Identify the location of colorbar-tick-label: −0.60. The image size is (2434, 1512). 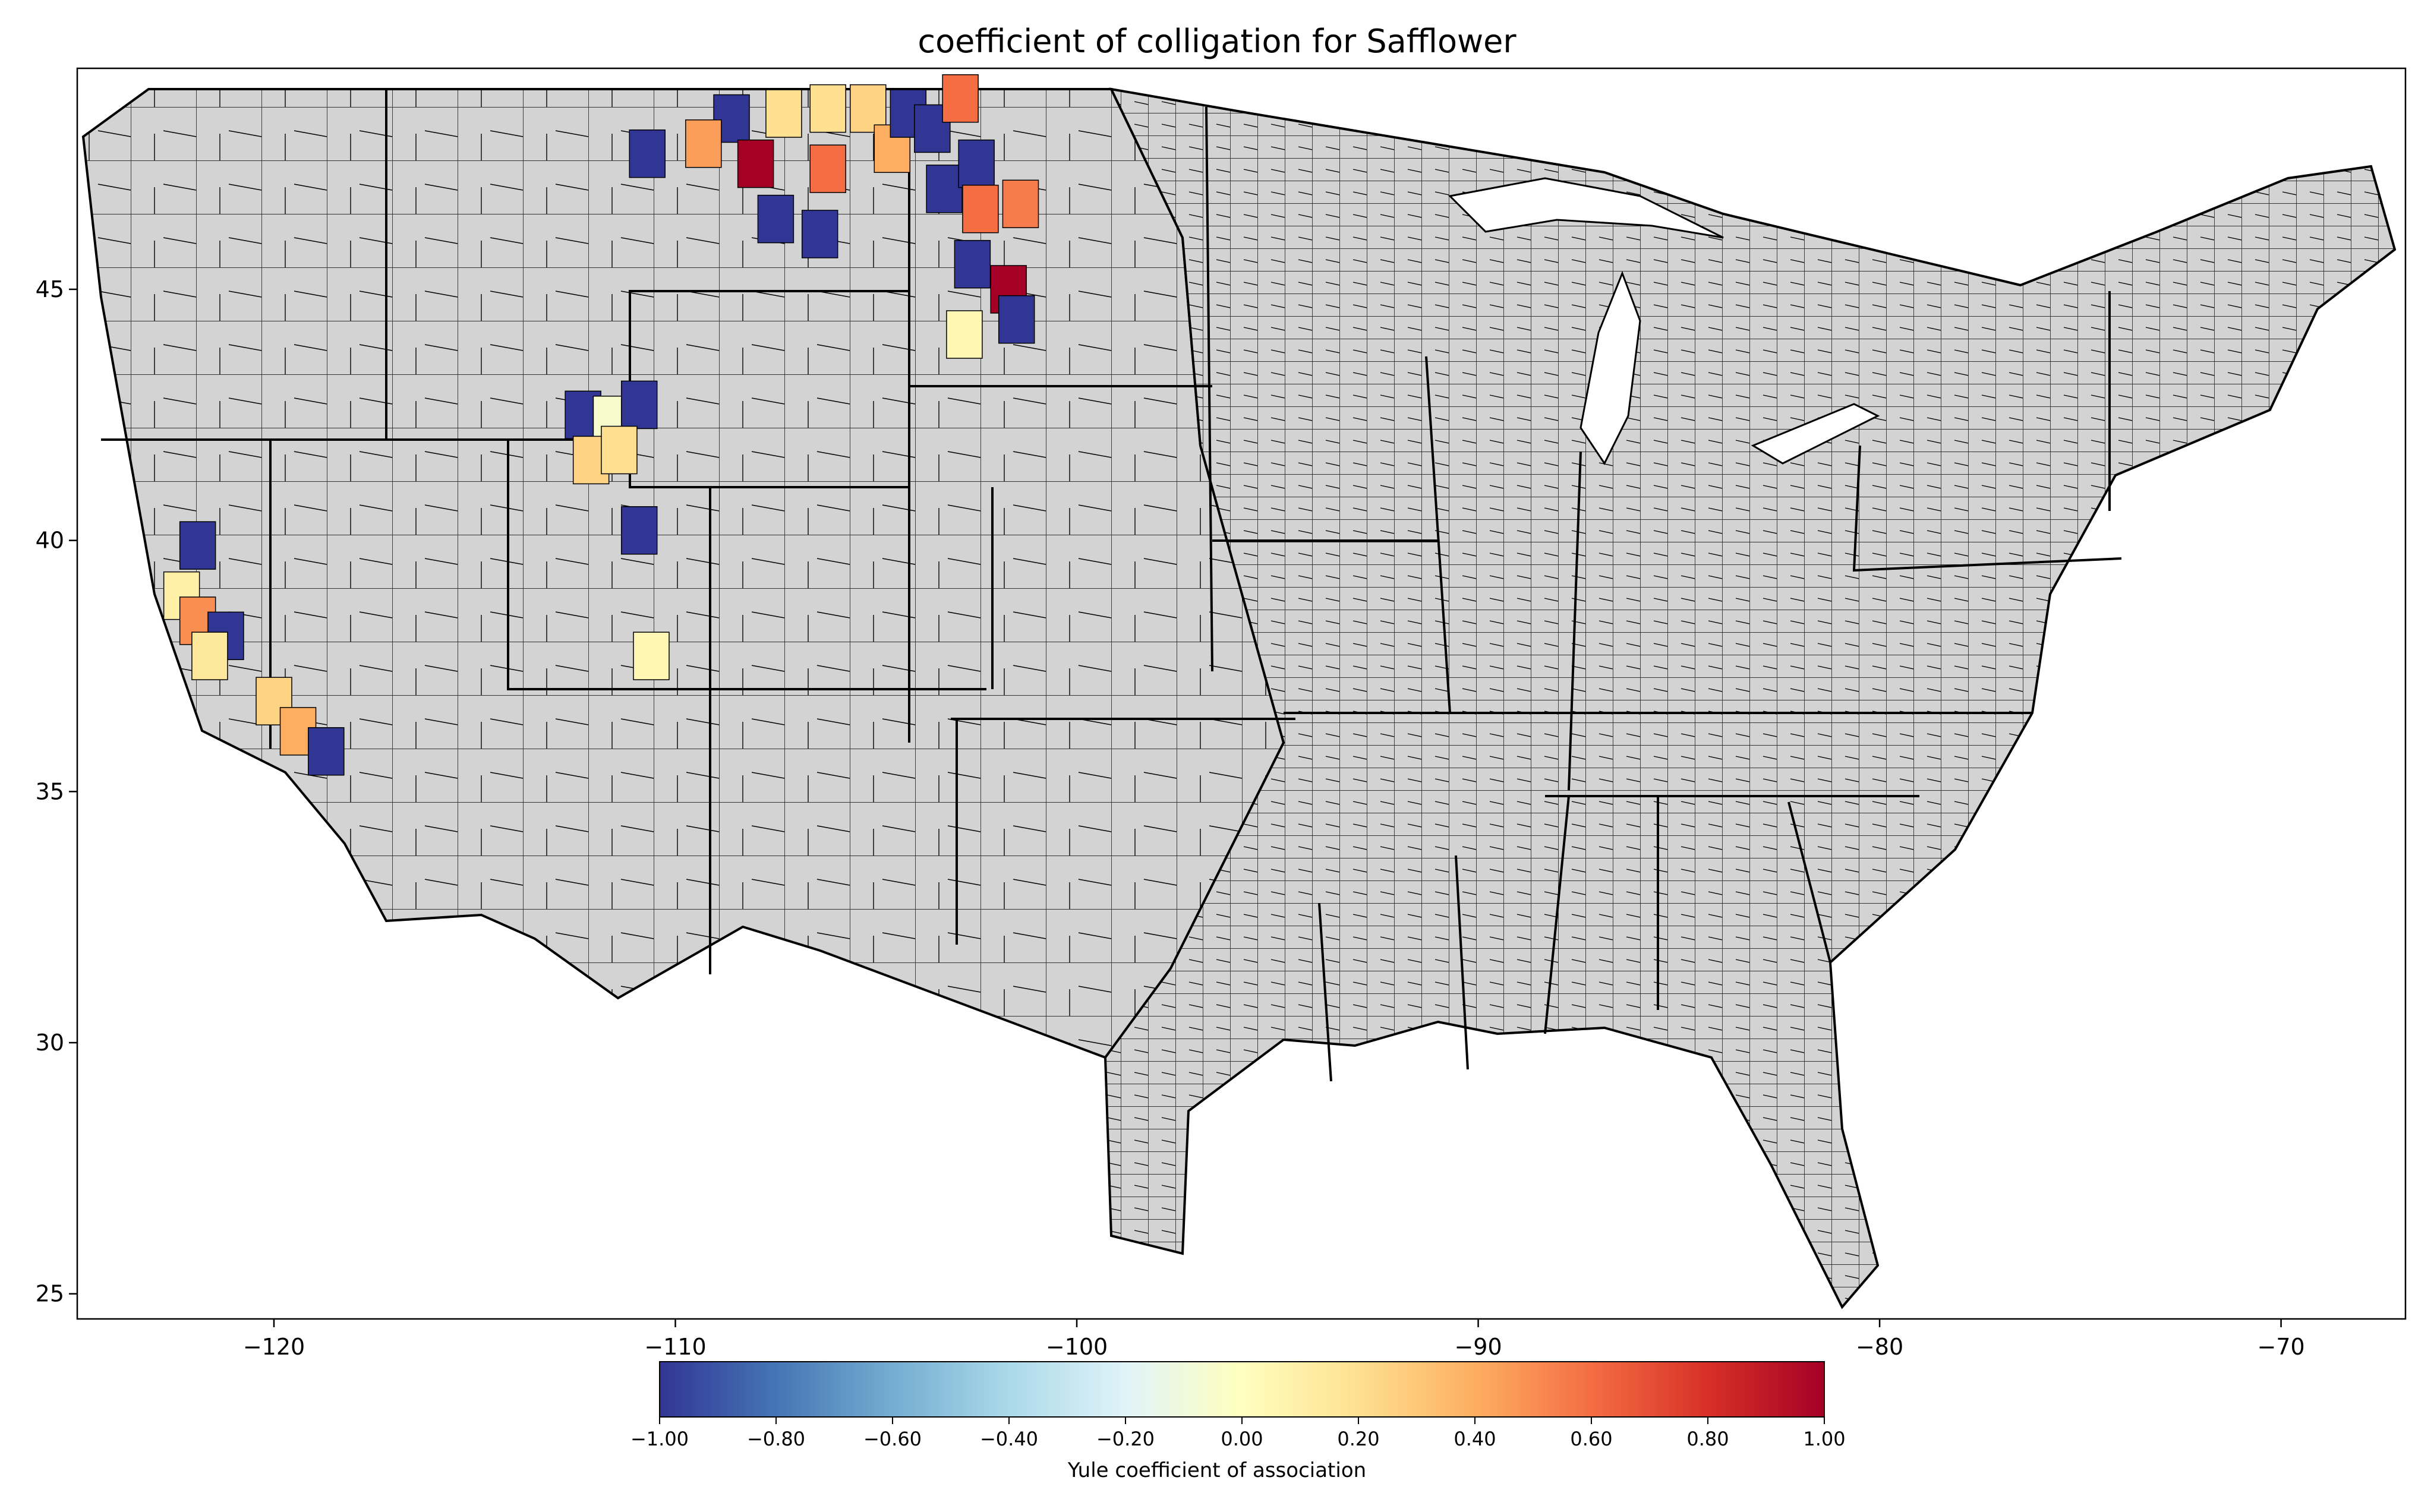
(892, 1439).